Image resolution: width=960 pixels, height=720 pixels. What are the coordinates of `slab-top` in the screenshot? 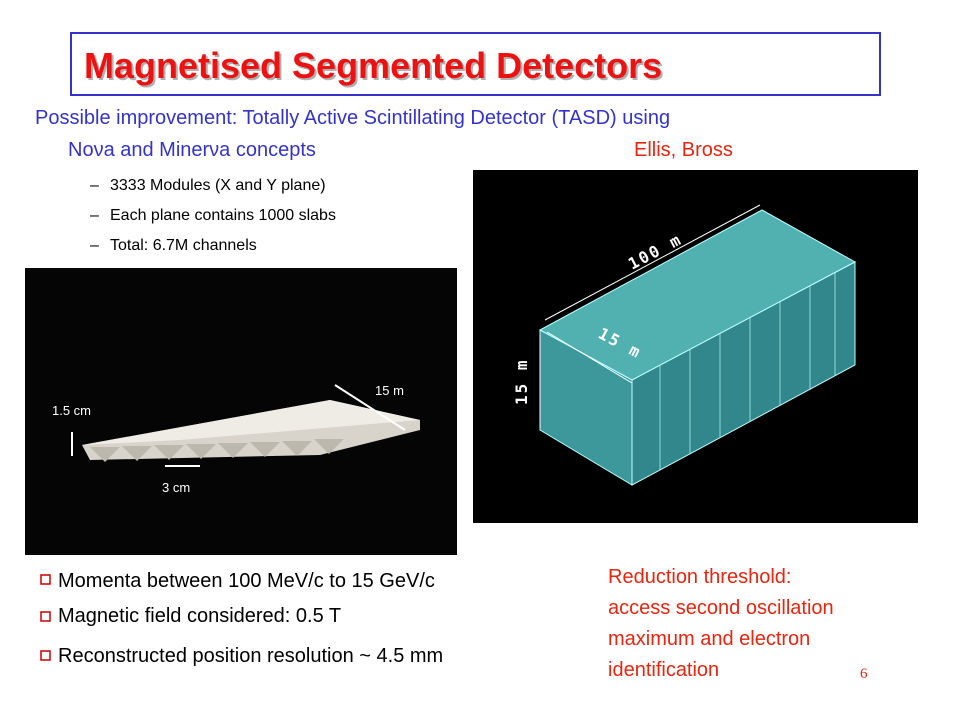 It's located at (251, 422).